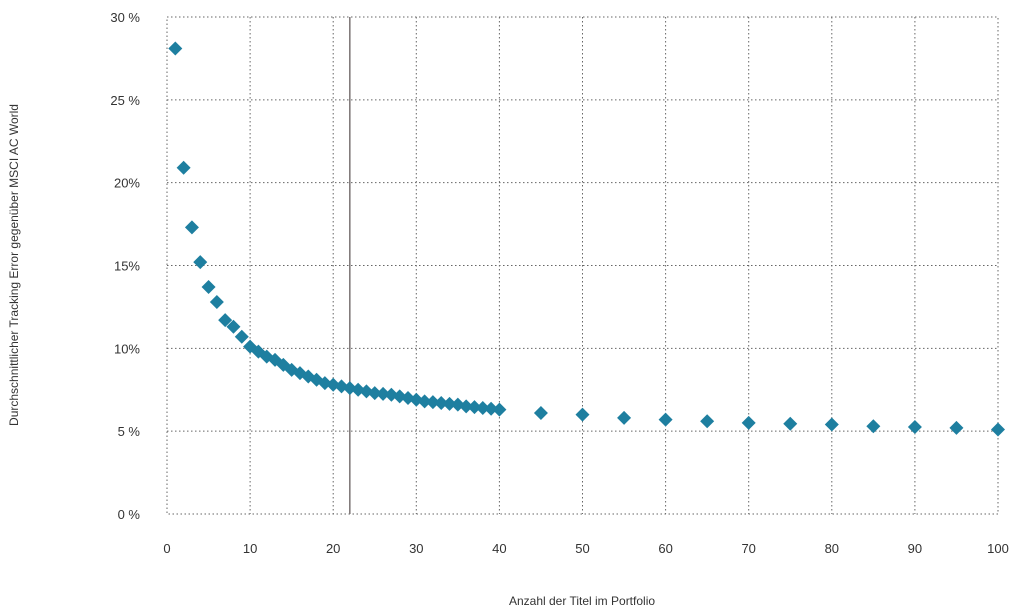  What do you see at coordinates (333, 548) in the screenshot?
I see `x-tick-label: 20` at bounding box center [333, 548].